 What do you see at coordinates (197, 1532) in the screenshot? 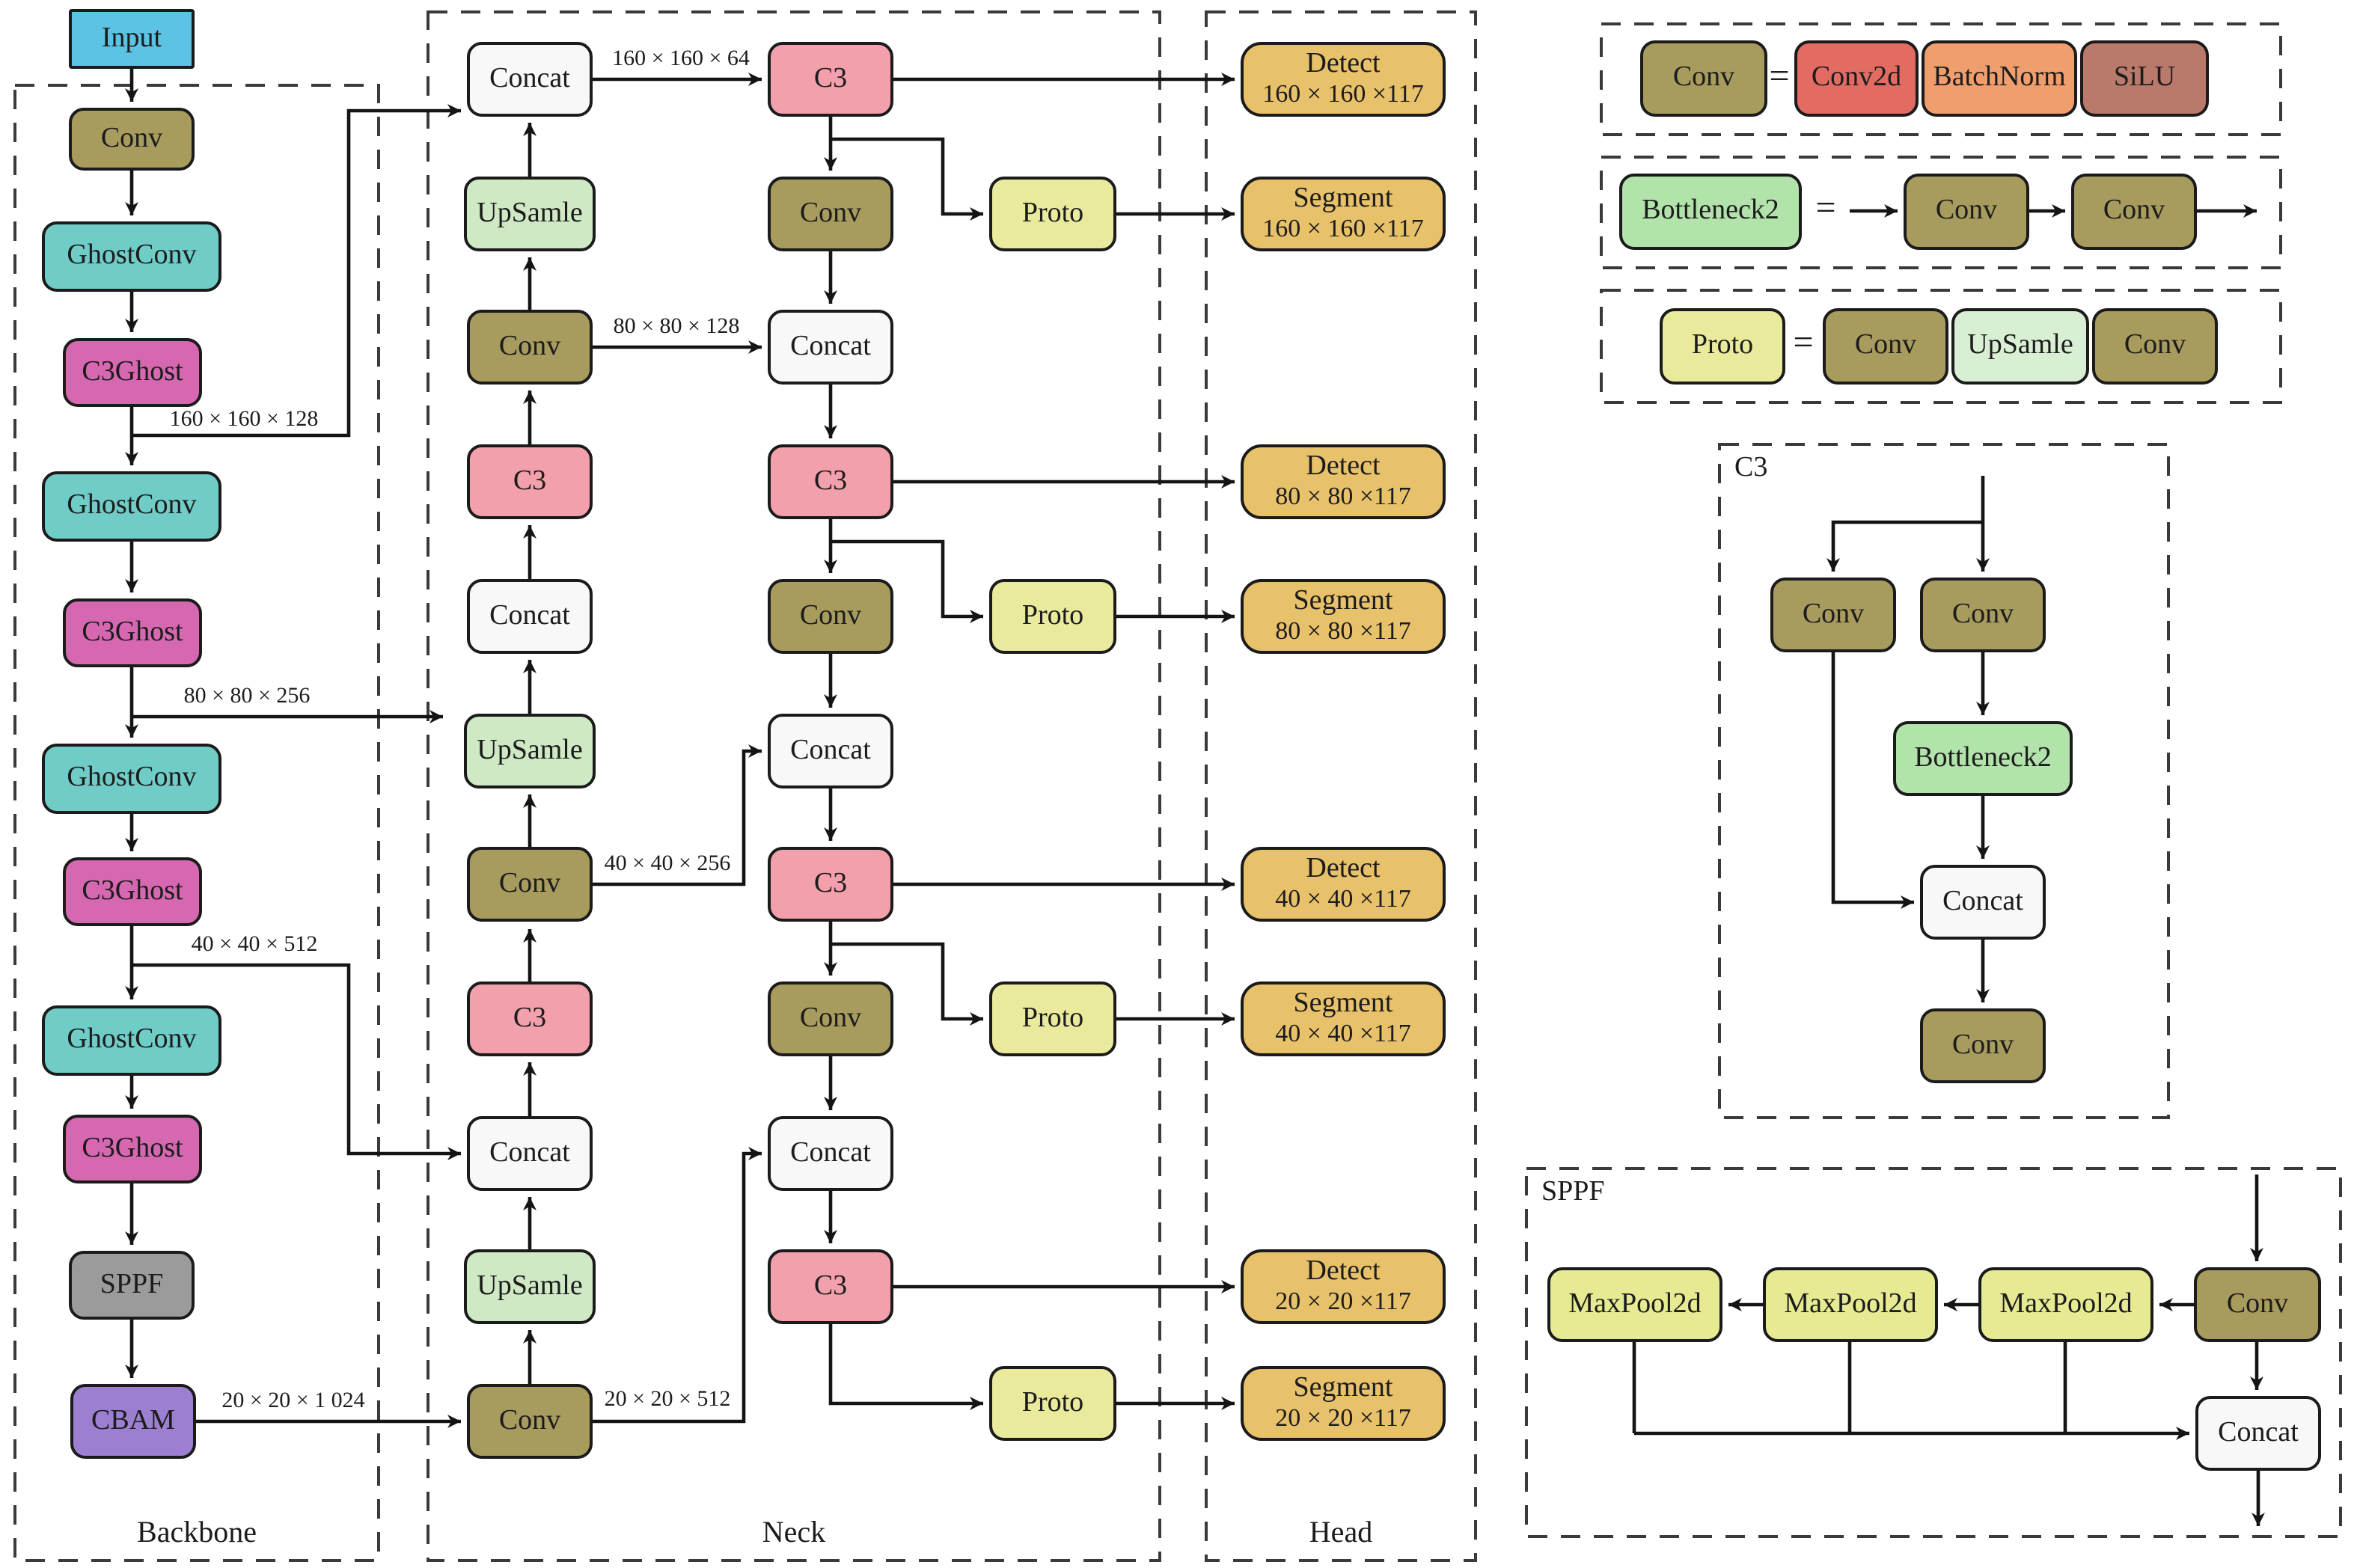
I see `backbone-region-caption: Backbone` at bounding box center [197, 1532].